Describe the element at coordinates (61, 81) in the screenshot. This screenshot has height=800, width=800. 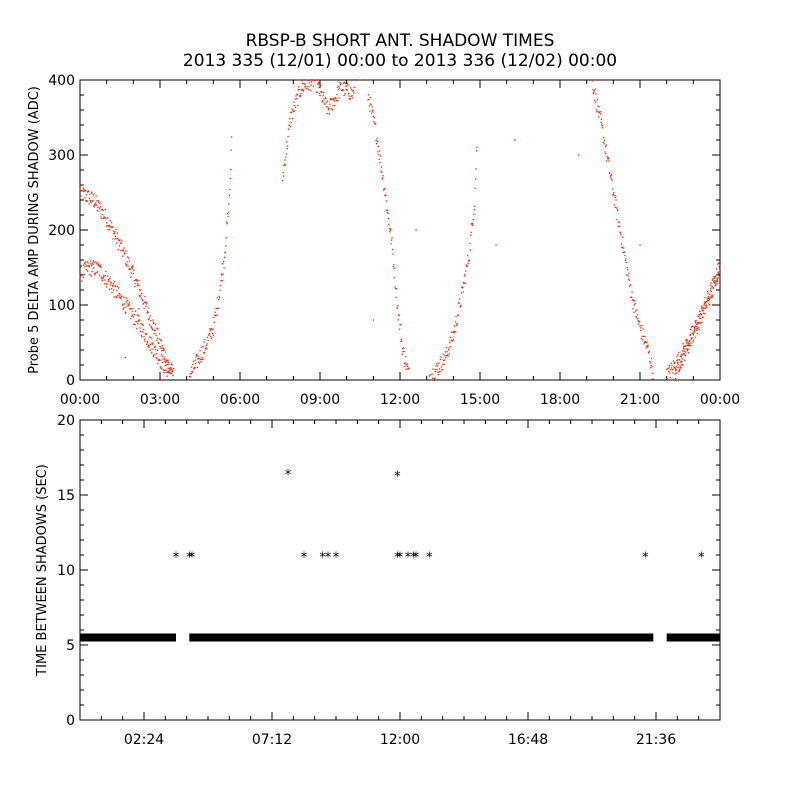
I see `y-tick-label: 400` at that location.